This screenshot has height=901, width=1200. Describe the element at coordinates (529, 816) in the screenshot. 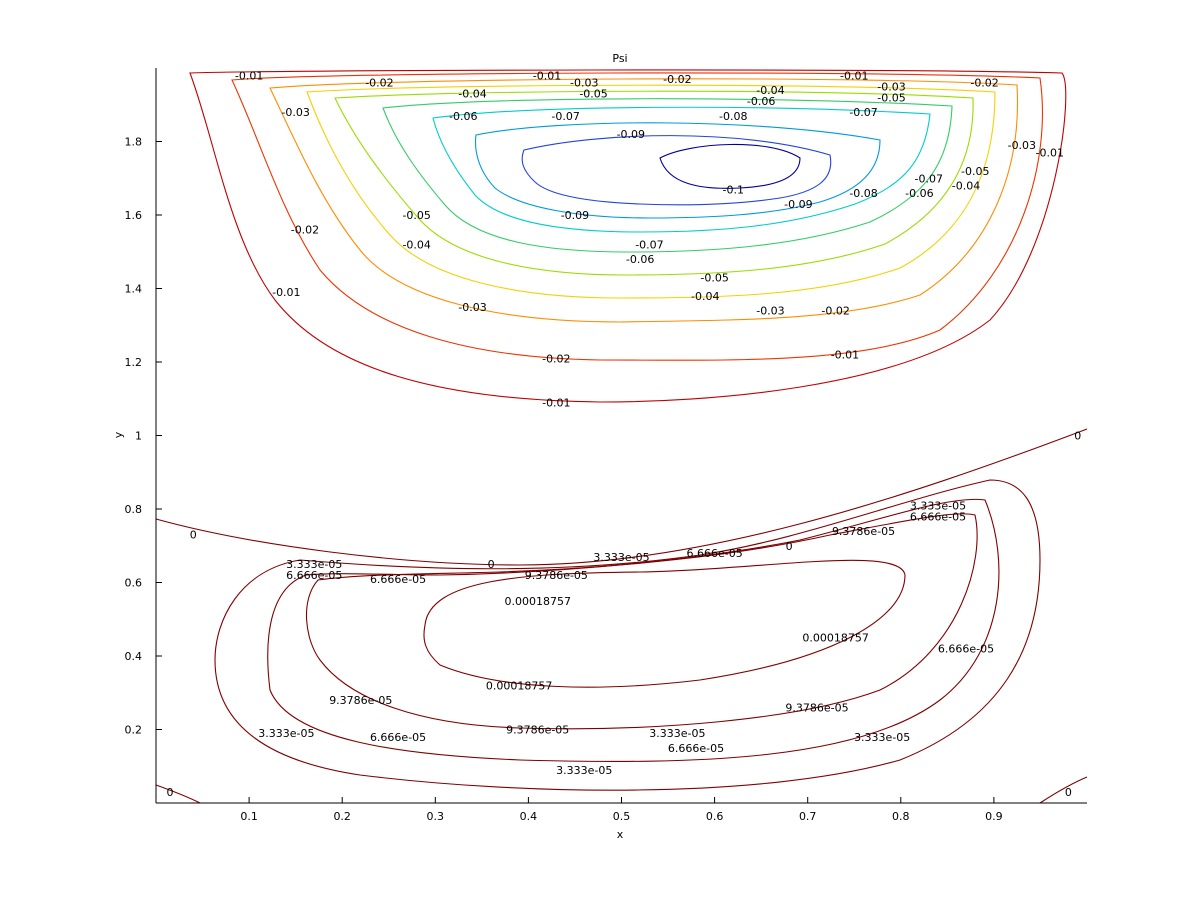

I see `x-tick-label: 0.4` at that location.